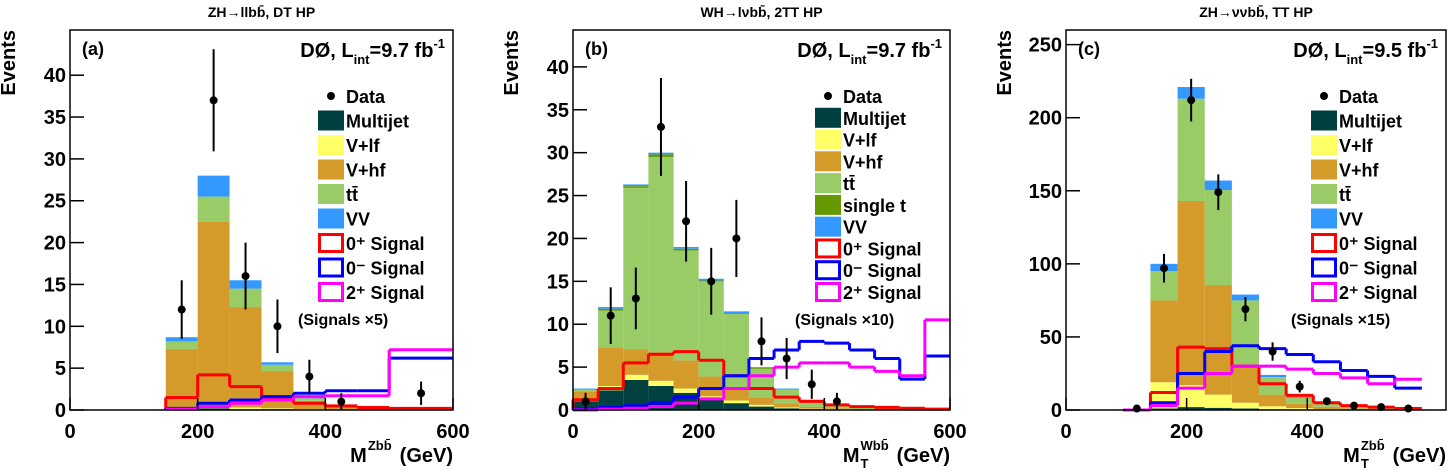 The height and width of the screenshot is (476, 1449). I want to click on panel-title: ZH→ννbb̄, TT HP, so click(1256, 11).